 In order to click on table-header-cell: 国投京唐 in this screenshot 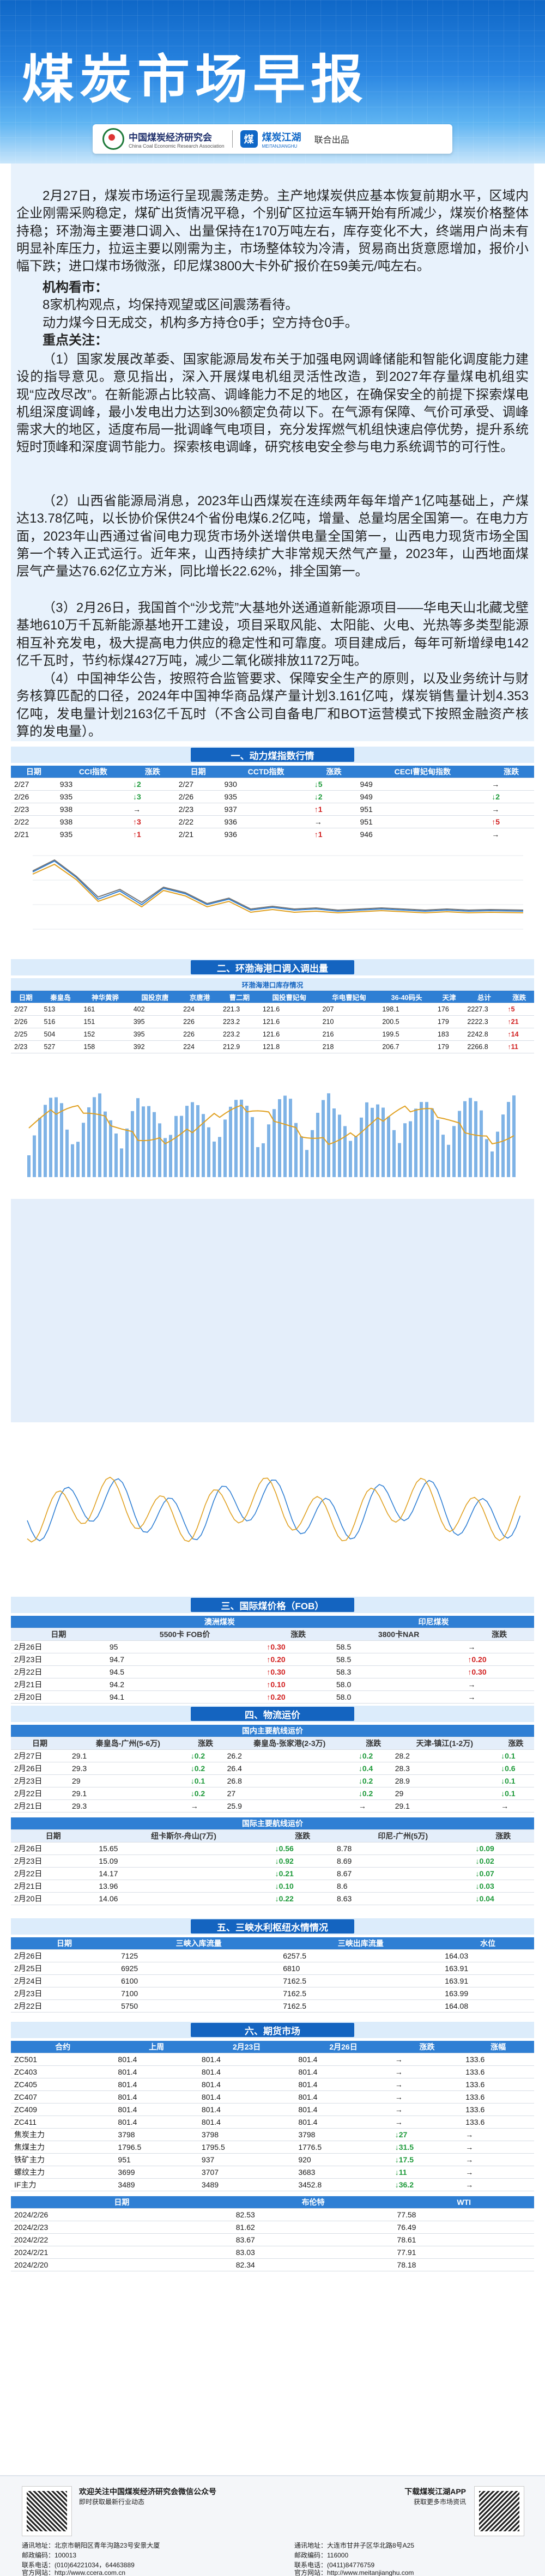, I will do `click(155, 997)`.